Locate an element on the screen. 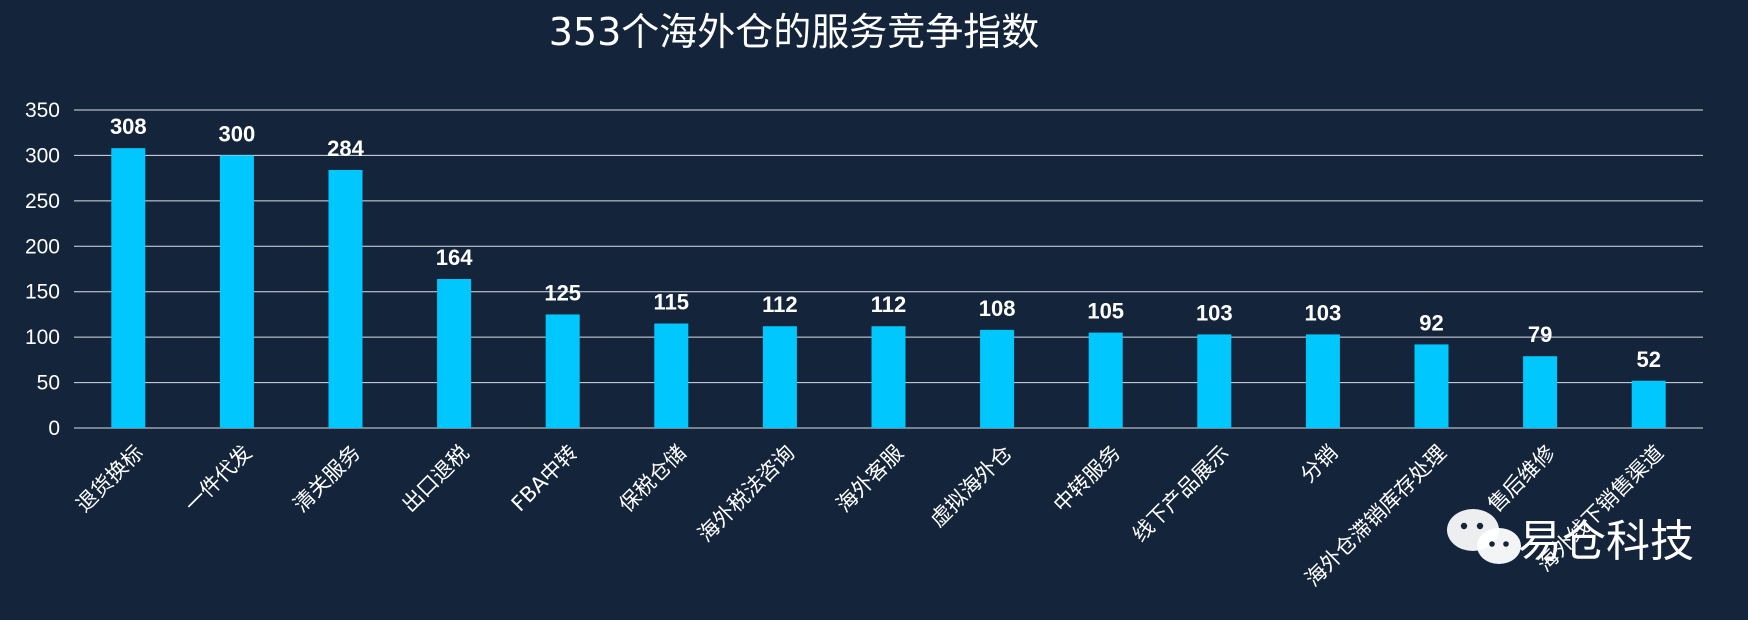  data-label: 284 is located at coordinates (345, 148).